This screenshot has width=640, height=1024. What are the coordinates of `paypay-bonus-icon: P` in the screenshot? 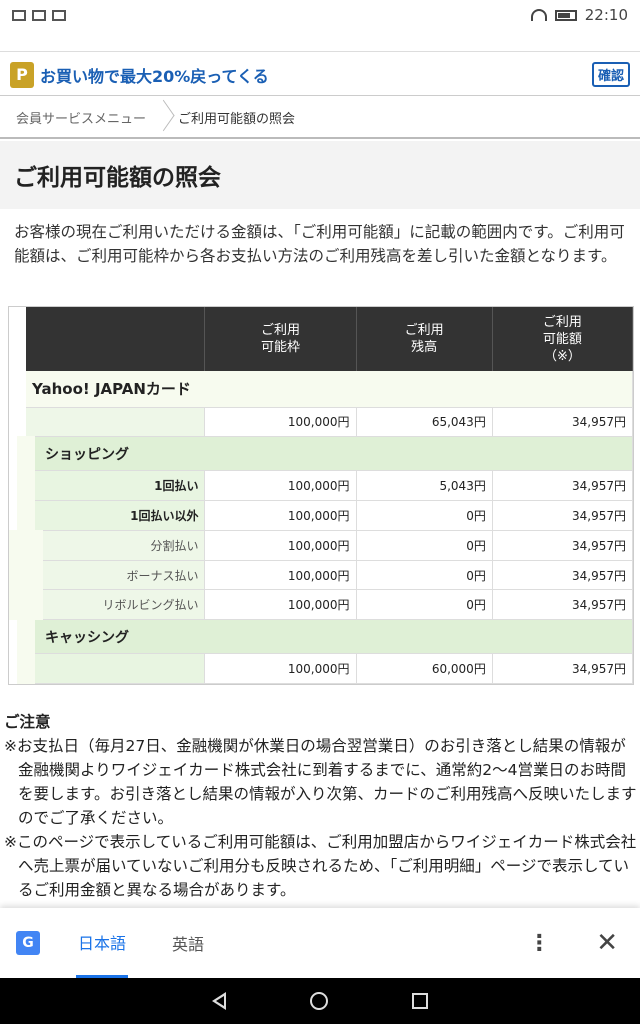 It's located at (22, 74).